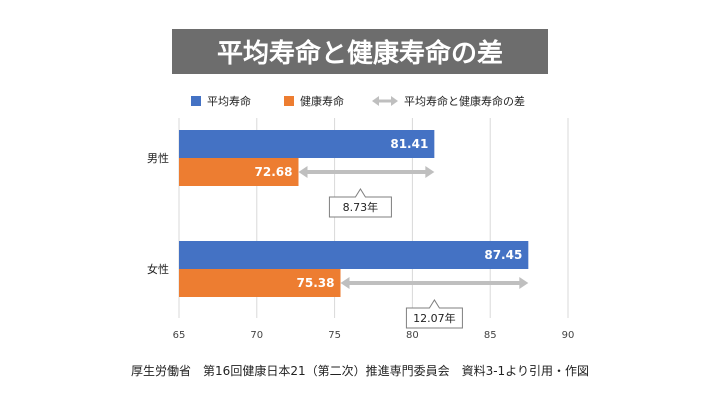  I want to click on x-tick-label: 80, so click(412, 335).